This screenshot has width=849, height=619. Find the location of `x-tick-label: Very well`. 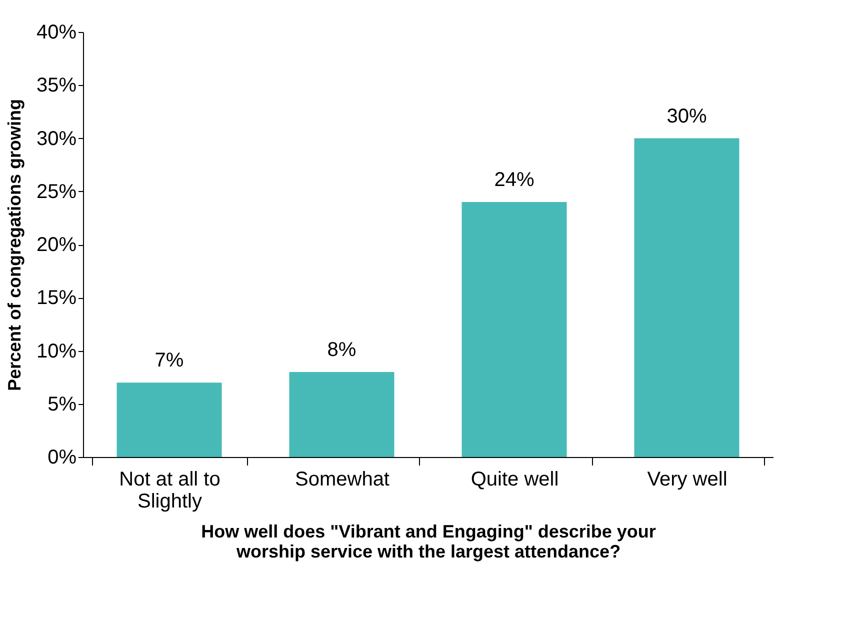

x-tick-label: Very well is located at coordinates (687, 479).